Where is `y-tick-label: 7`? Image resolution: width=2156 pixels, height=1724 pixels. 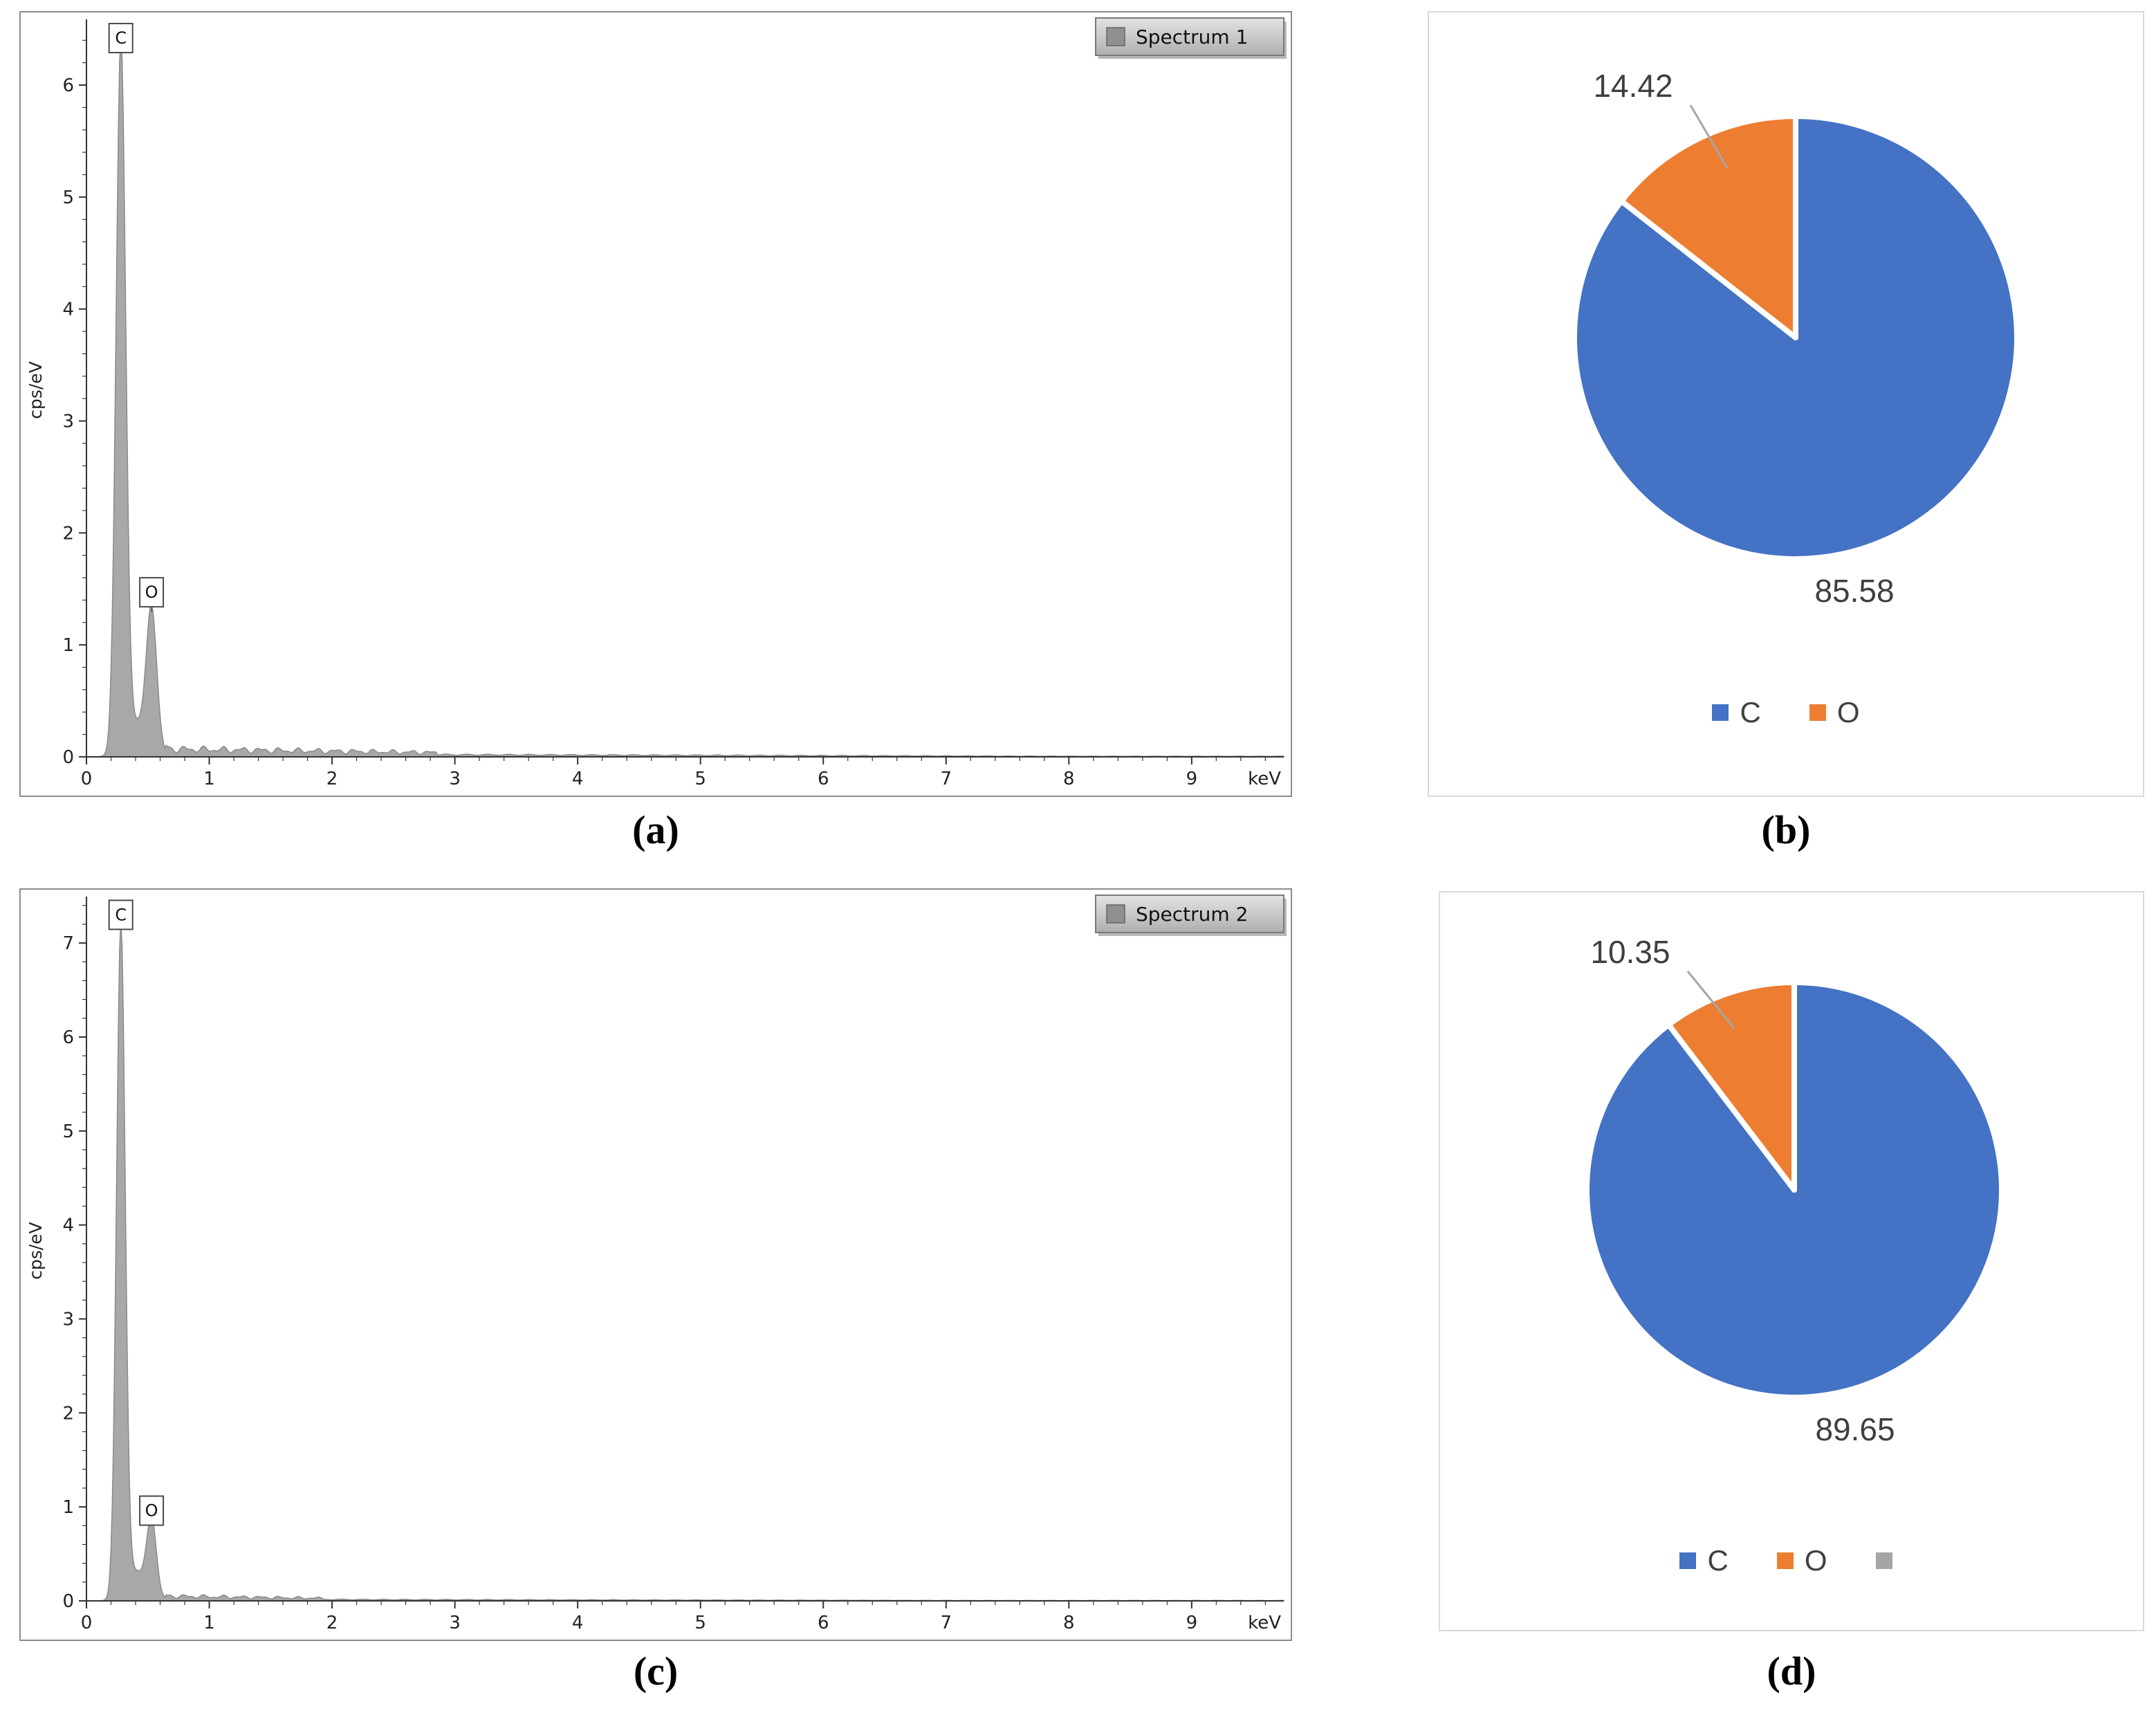
y-tick-label: 7 is located at coordinates (68, 943).